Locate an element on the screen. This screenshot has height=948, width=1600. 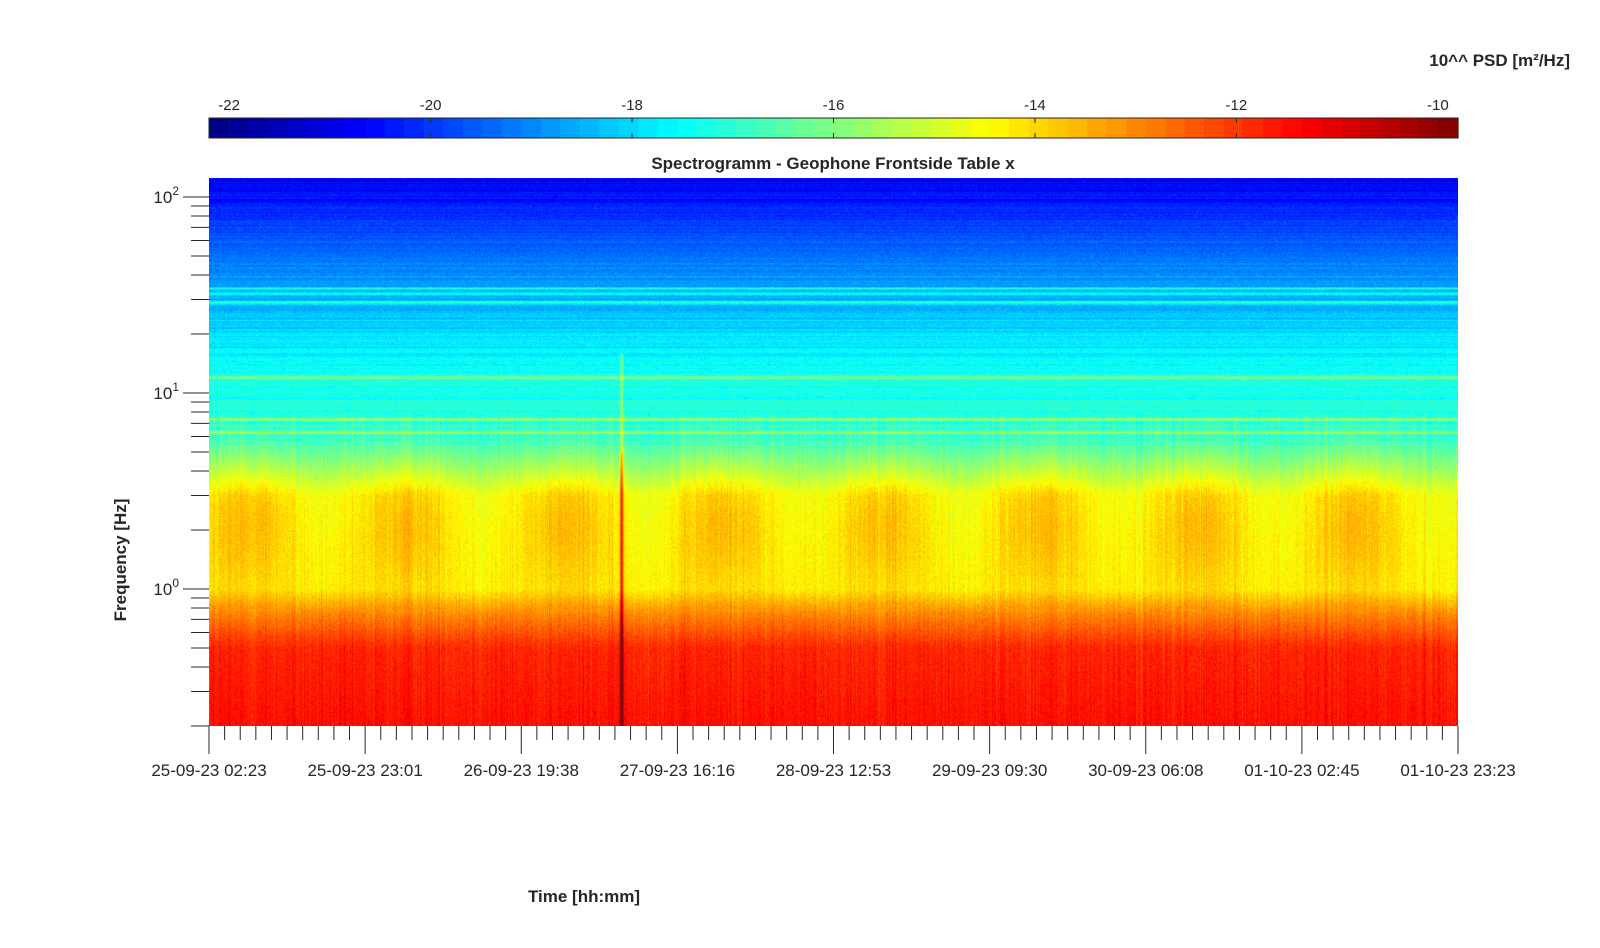
colorbar-tick-label: -20 is located at coordinates (431, 105).